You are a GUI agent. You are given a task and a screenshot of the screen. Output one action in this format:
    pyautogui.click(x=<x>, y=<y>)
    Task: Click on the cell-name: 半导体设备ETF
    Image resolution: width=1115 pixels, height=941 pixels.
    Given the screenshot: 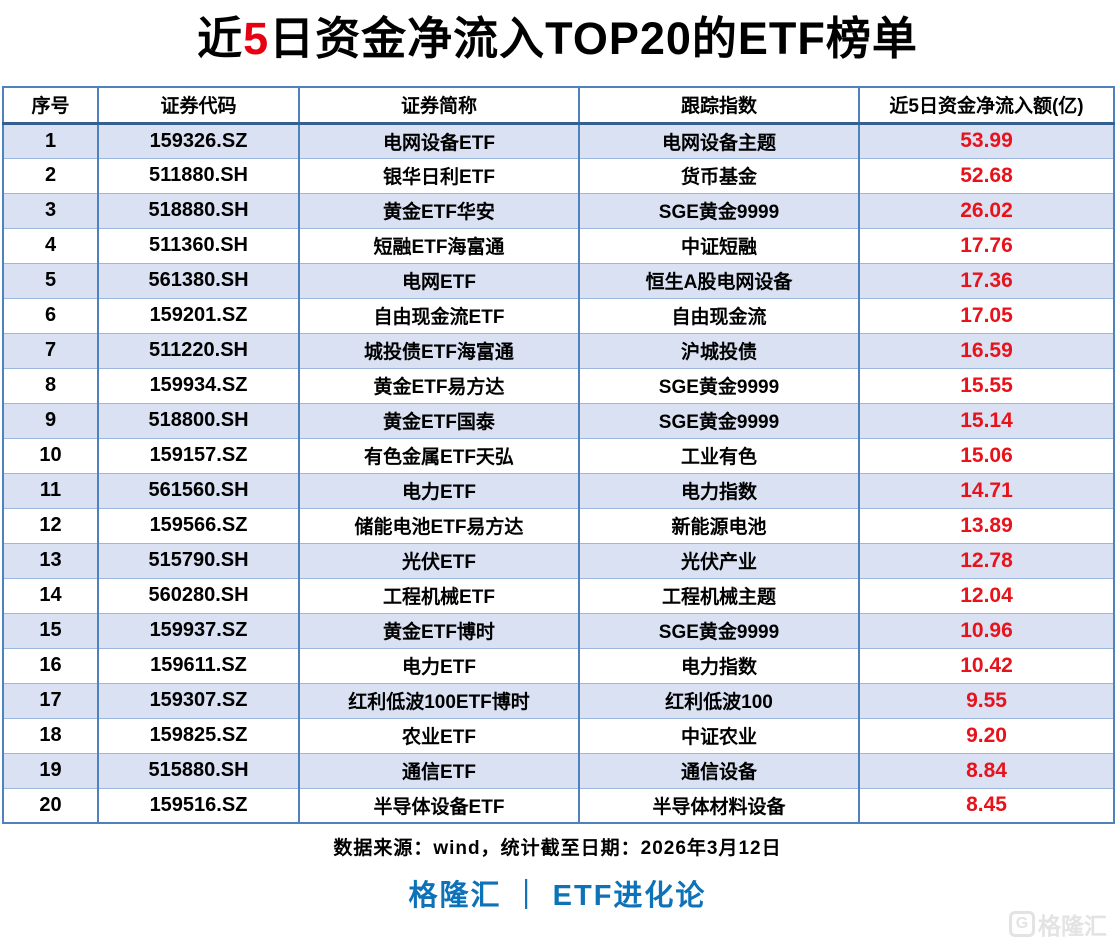 What is the action you would take?
    pyautogui.click(x=438, y=805)
    